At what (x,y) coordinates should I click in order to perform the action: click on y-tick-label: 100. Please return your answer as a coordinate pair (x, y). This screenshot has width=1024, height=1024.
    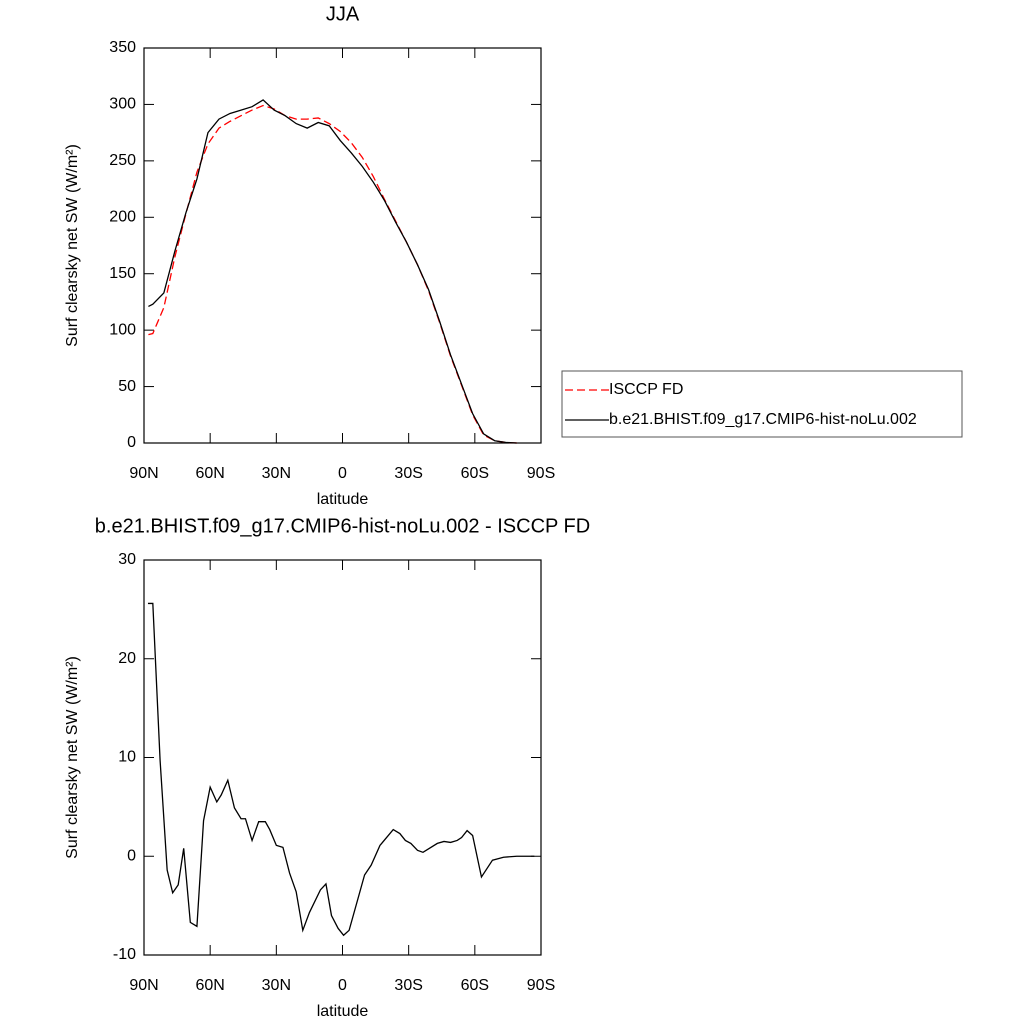
    Looking at the image, I should click on (122, 329).